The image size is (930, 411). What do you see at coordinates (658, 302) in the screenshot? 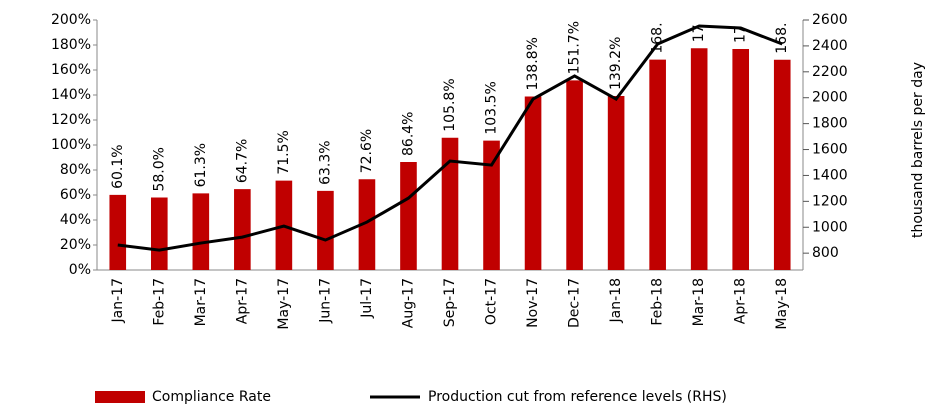
I see `x-tick-label: Feb-18` at bounding box center [658, 302].